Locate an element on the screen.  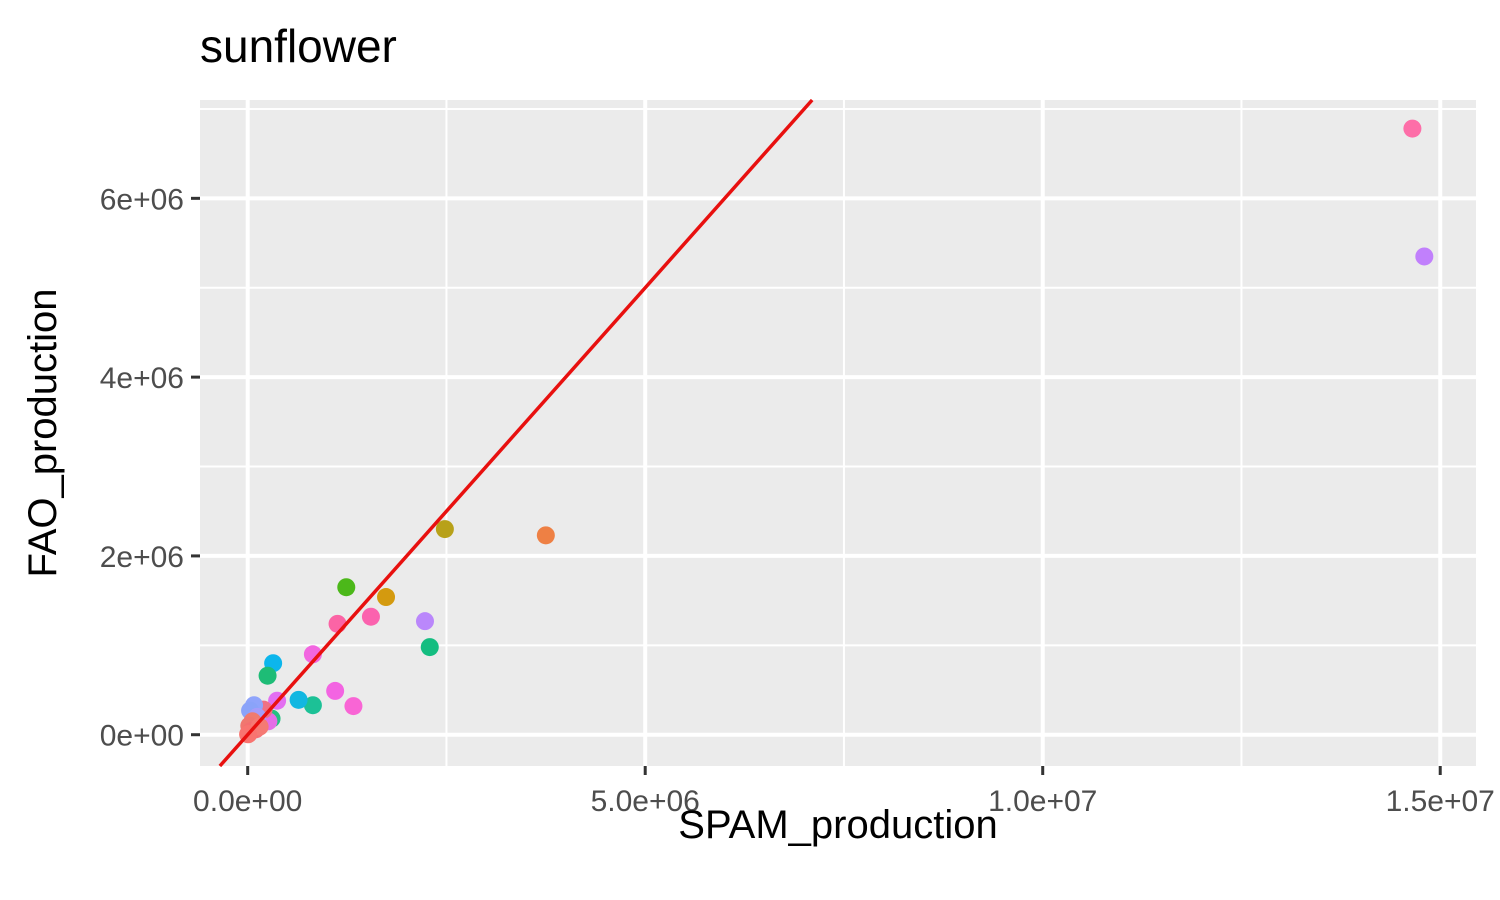
x-tick-label: 1.0e+07 is located at coordinates (1042, 801).